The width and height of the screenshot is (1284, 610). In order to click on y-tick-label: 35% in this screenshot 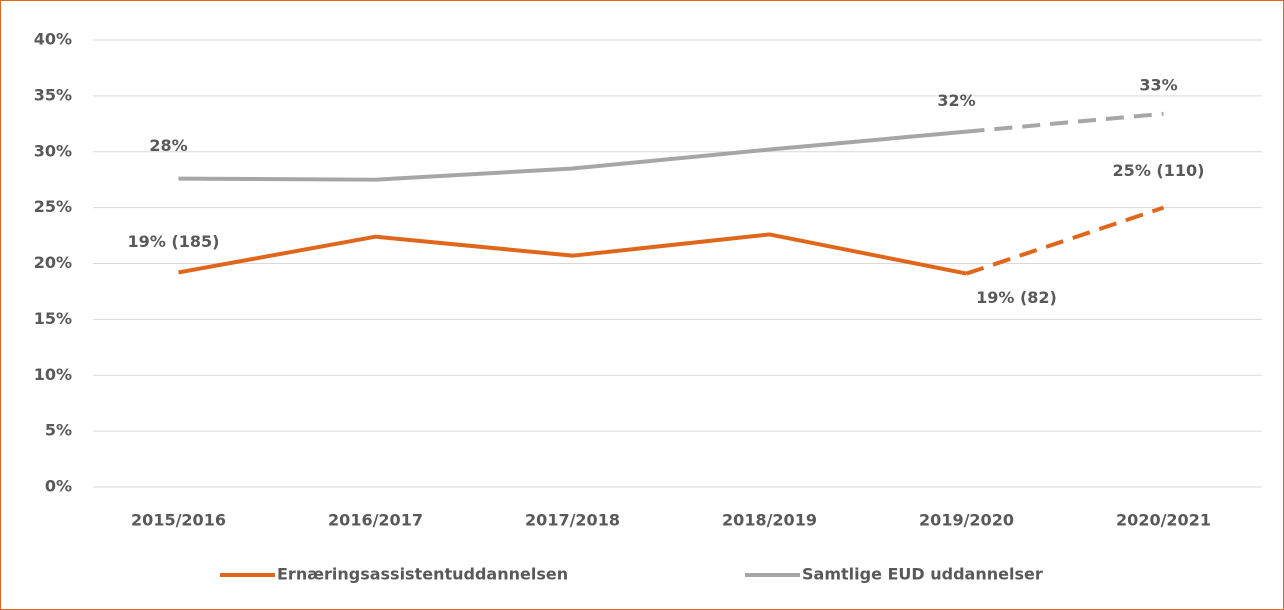, I will do `click(53, 94)`.